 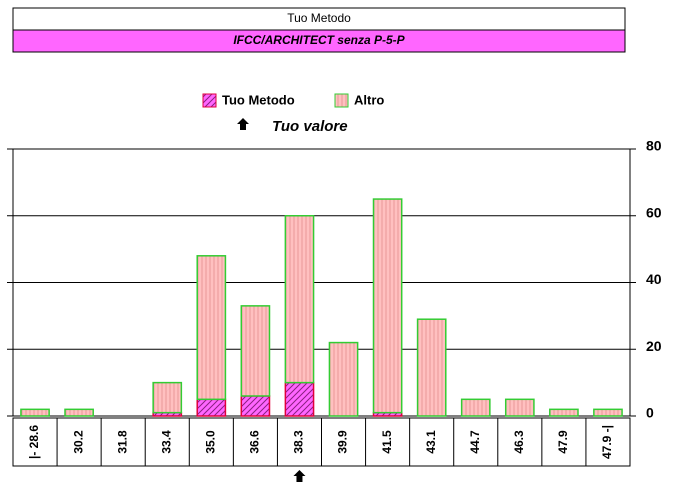 What do you see at coordinates (475, 442) in the screenshot?
I see `x-tick-label: 44.7` at bounding box center [475, 442].